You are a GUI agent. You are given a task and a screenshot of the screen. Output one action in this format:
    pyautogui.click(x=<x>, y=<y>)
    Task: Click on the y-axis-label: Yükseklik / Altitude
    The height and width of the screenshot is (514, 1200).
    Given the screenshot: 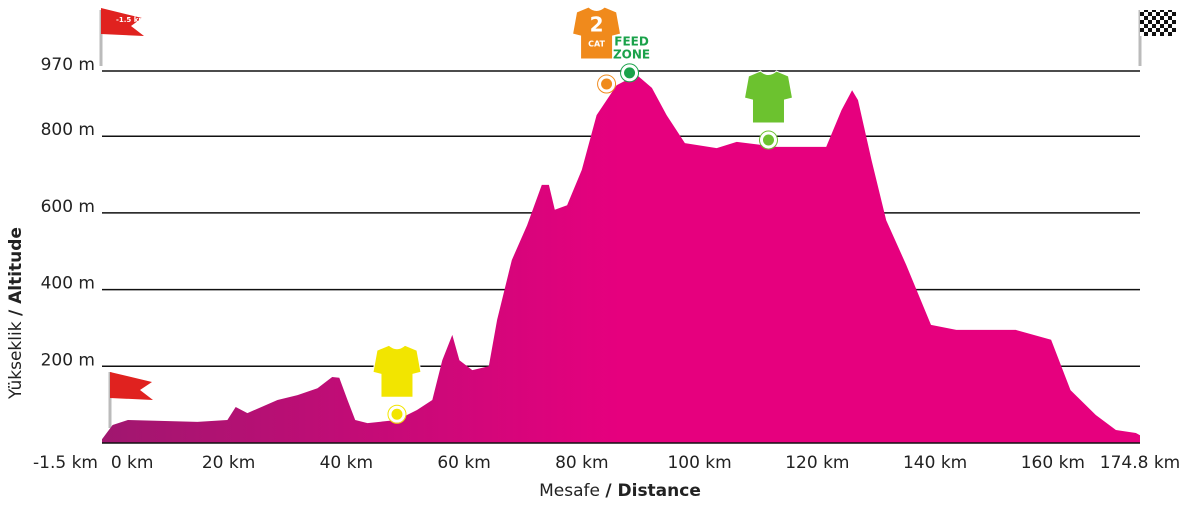 What is the action you would take?
    pyautogui.click(x=16, y=313)
    